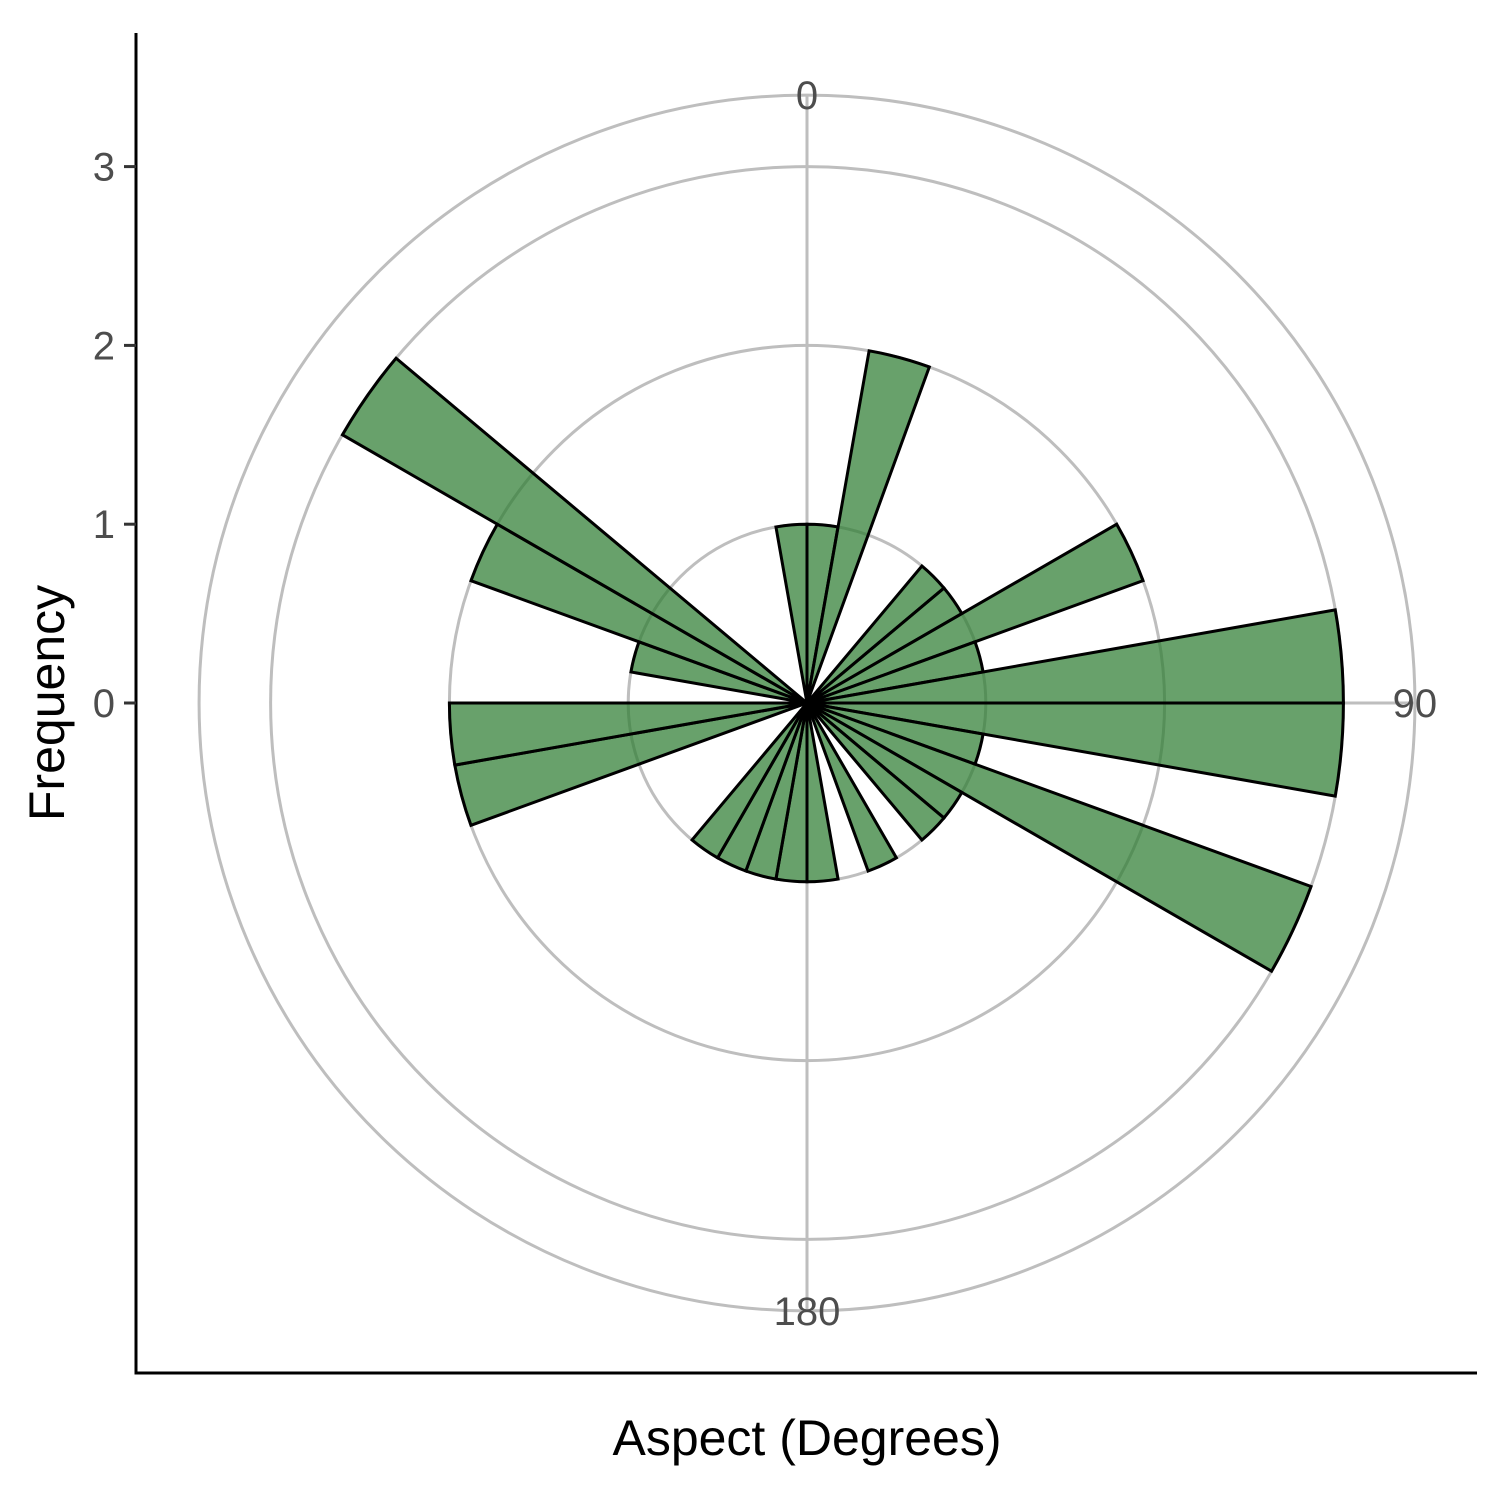 The width and height of the screenshot is (1500, 1500). Describe the element at coordinates (114, 436) in the screenshot. I see `y-tick-layer: 0 1 2 3` at that location.